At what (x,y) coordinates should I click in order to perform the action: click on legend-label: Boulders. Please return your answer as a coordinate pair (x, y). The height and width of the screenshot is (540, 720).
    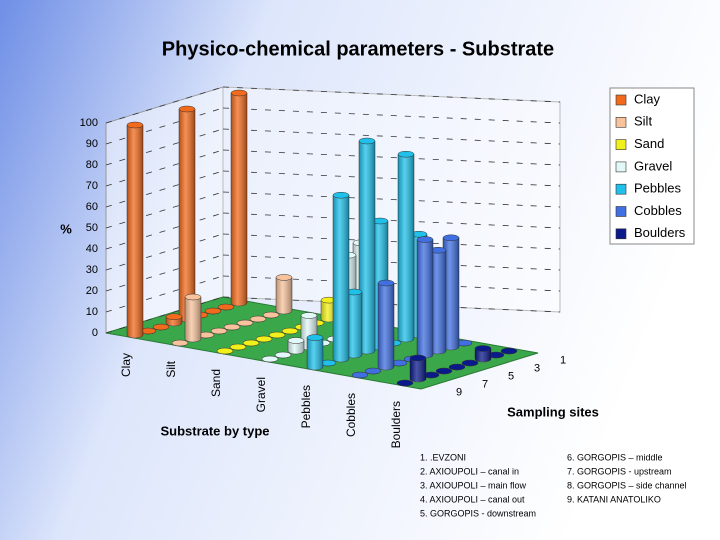
    Looking at the image, I should click on (660, 232).